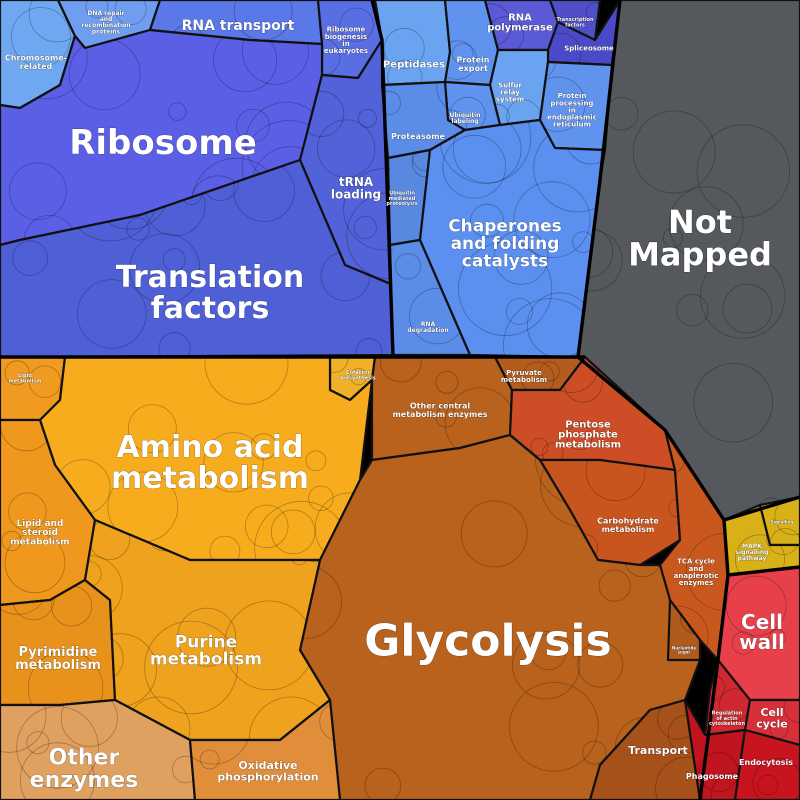 This screenshot has width=800, height=800. What do you see at coordinates (771, 718) in the screenshot?
I see `cell-cell-cycle-label: Cell cycle` at bounding box center [771, 718].